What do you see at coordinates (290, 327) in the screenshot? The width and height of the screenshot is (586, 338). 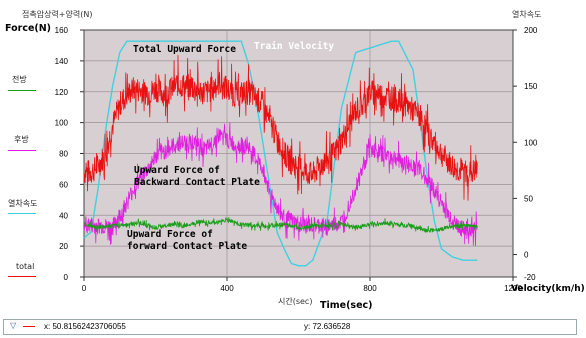 I see `status-bar: ▽ x: 50.81562423706055 y: 72.636528` at bounding box center [290, 327].